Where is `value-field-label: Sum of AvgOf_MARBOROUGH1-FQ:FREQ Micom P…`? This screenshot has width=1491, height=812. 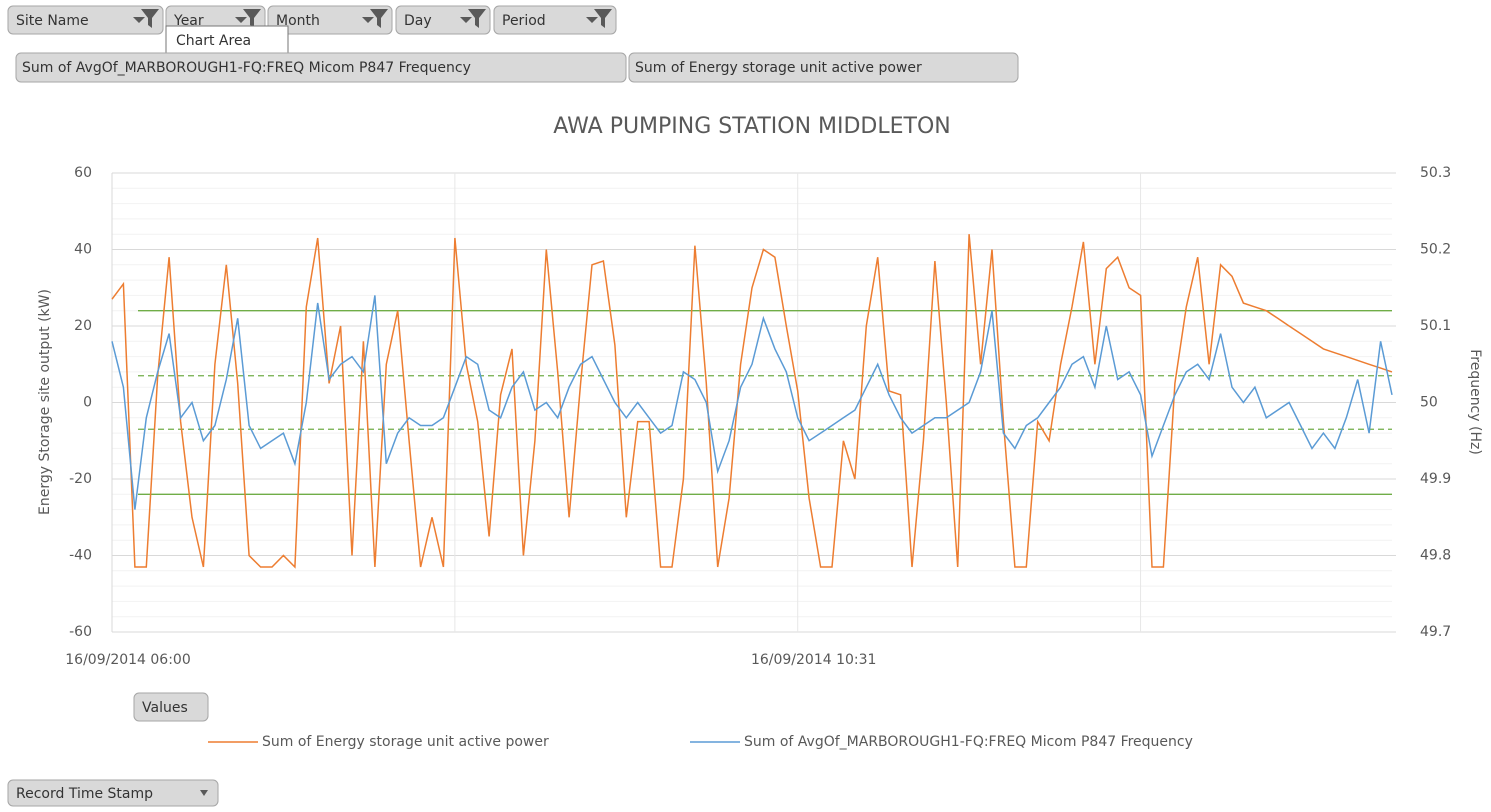
value-field-label: Sum of AvgOf_MARBOROUGH1-FQ:FREQ Micom P… is located at coordinates (246, 68).